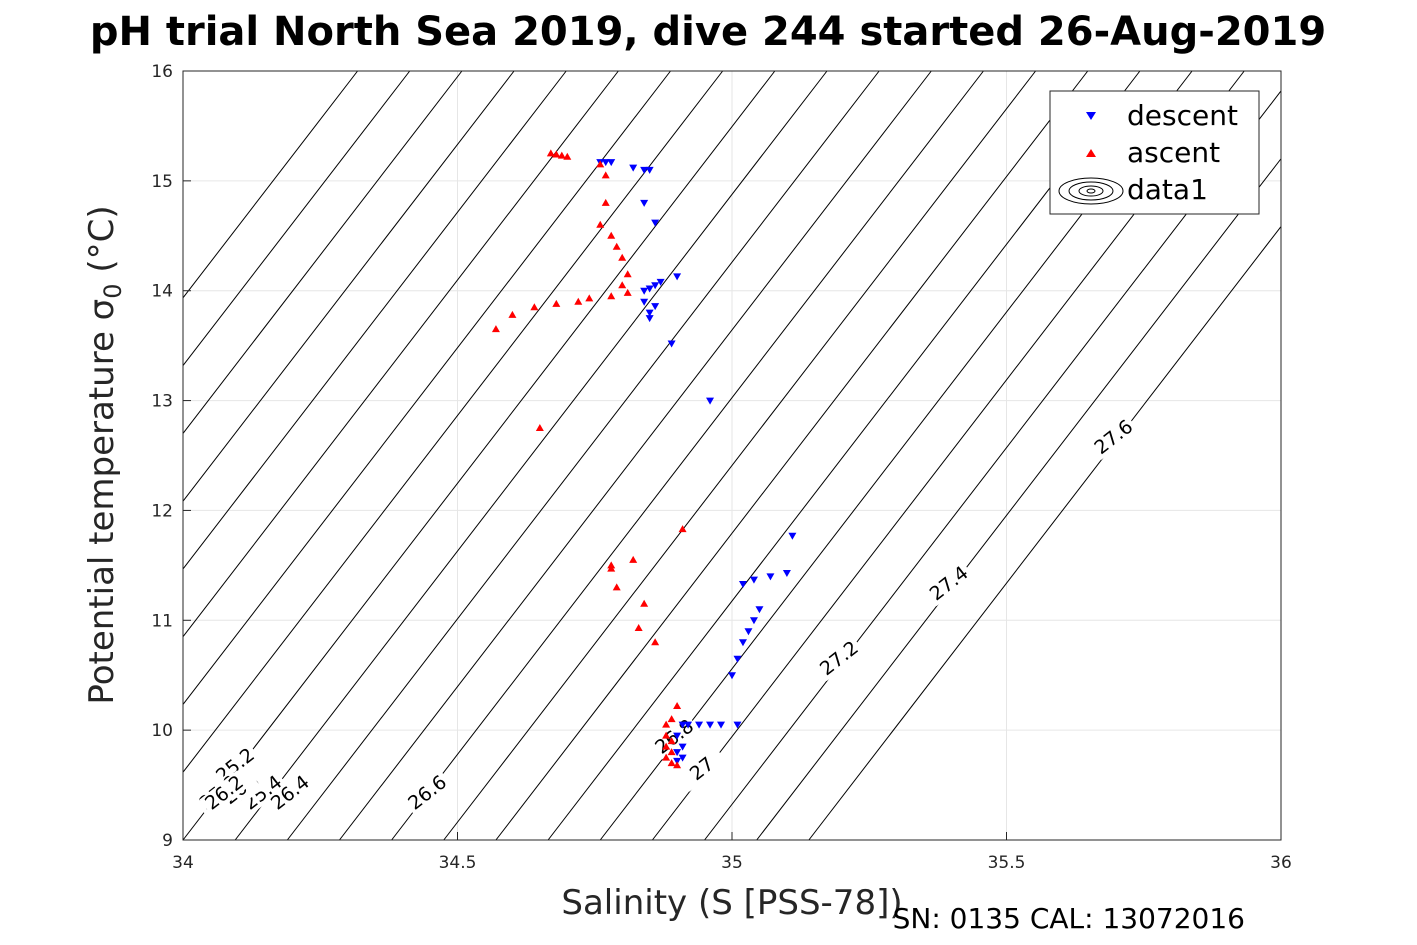  I want to click on x-tick-label: 35.5, so click(1007, 863).